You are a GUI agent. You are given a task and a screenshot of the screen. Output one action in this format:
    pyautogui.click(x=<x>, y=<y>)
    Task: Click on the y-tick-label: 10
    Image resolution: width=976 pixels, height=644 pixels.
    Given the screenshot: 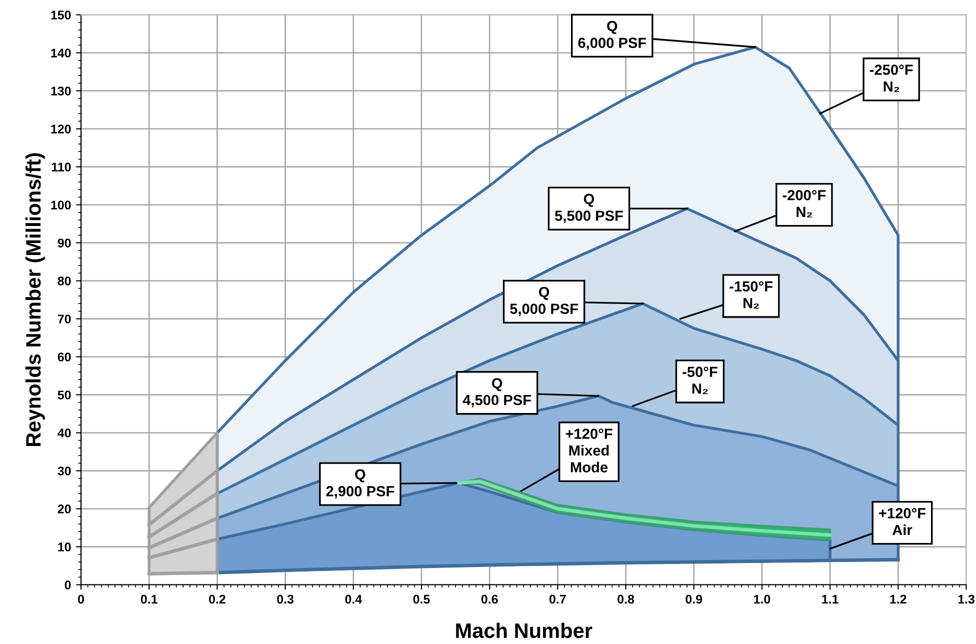 What is the action you would take?
    pyautogui.click(x=64, y=547)
    